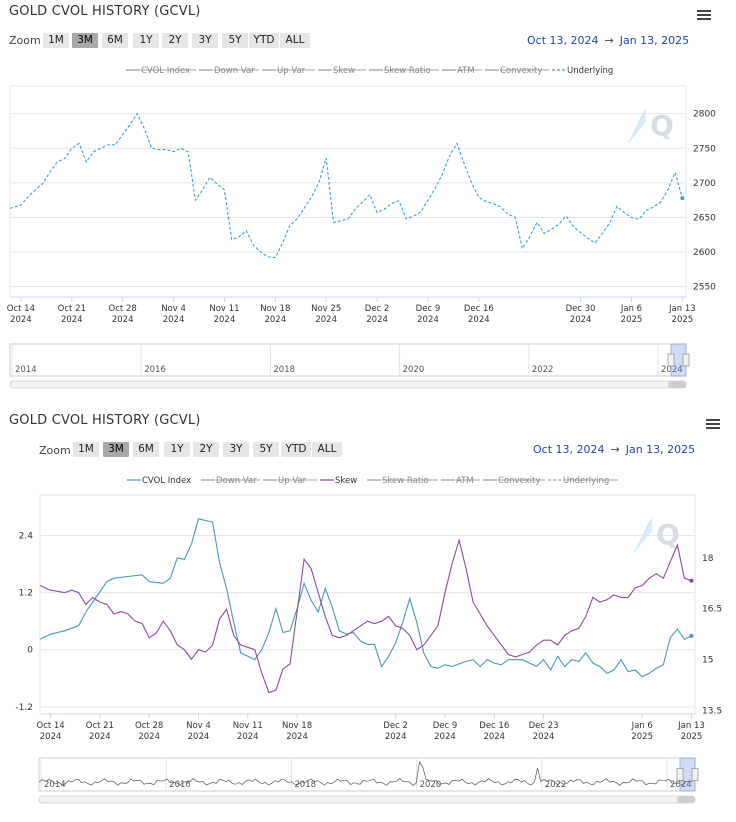 The image size is (736, 822). I want to click on y-right-tick-label: 18, so click(708, 559).